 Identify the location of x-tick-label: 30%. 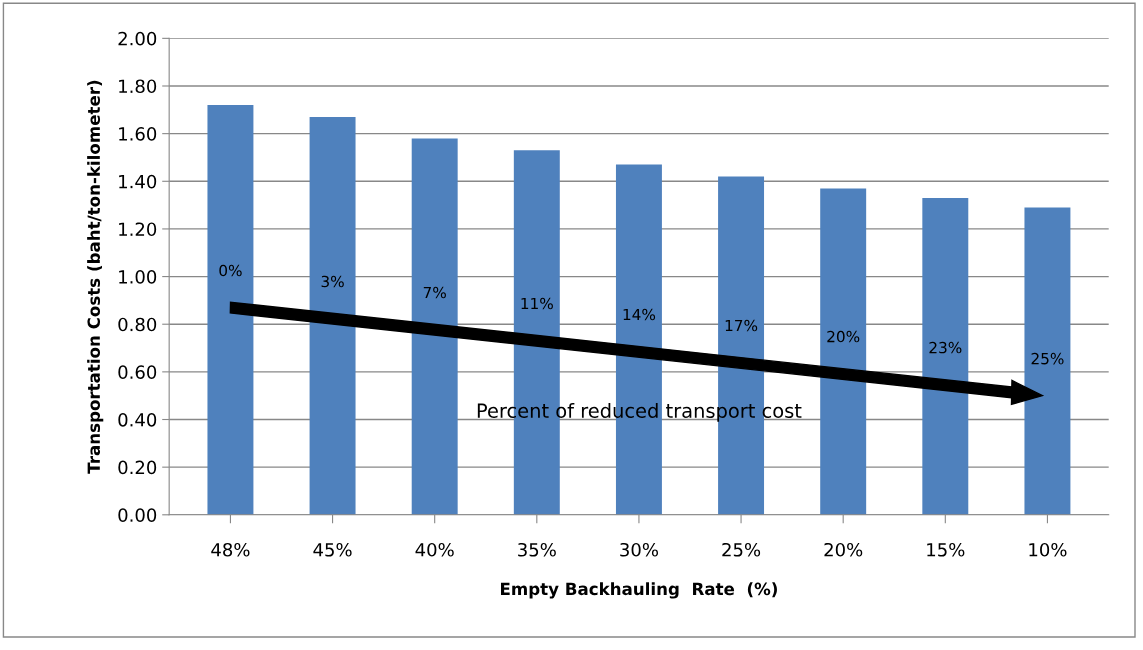
(639, 549).